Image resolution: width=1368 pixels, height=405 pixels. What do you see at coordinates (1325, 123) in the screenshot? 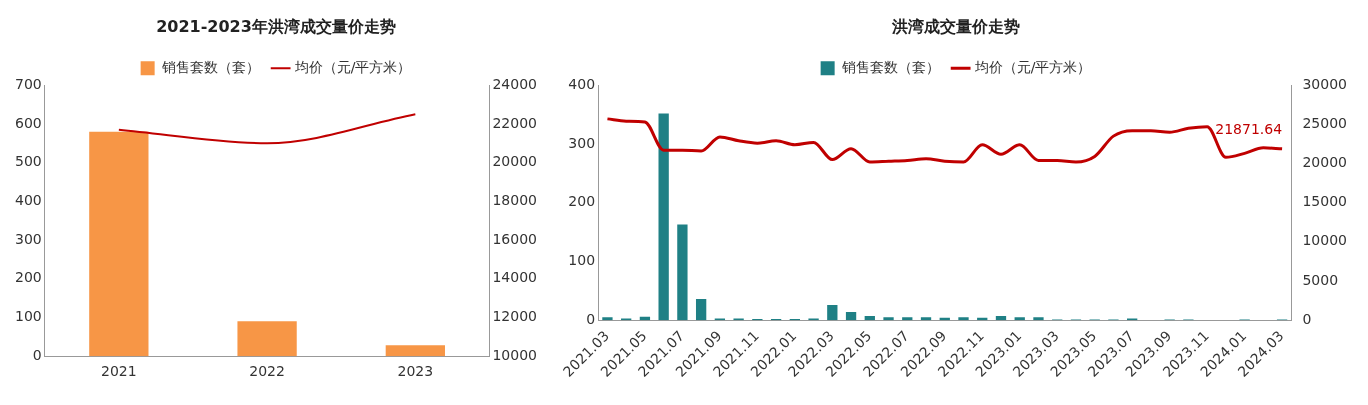
I see `y2-tick-label: 25000` at bounding box center [1325, 123].